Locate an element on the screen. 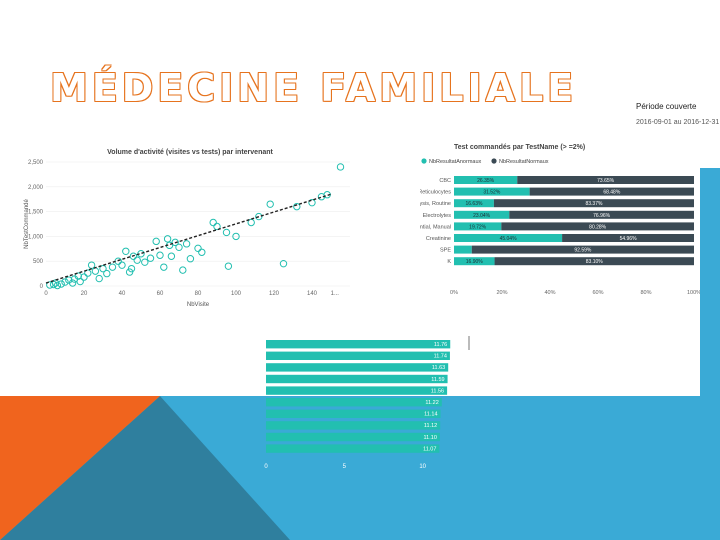 Image resolution: width=720 pixels, height=540 pixels. stacked-x-tick-label: 100% is located at coordinates (693, 293).